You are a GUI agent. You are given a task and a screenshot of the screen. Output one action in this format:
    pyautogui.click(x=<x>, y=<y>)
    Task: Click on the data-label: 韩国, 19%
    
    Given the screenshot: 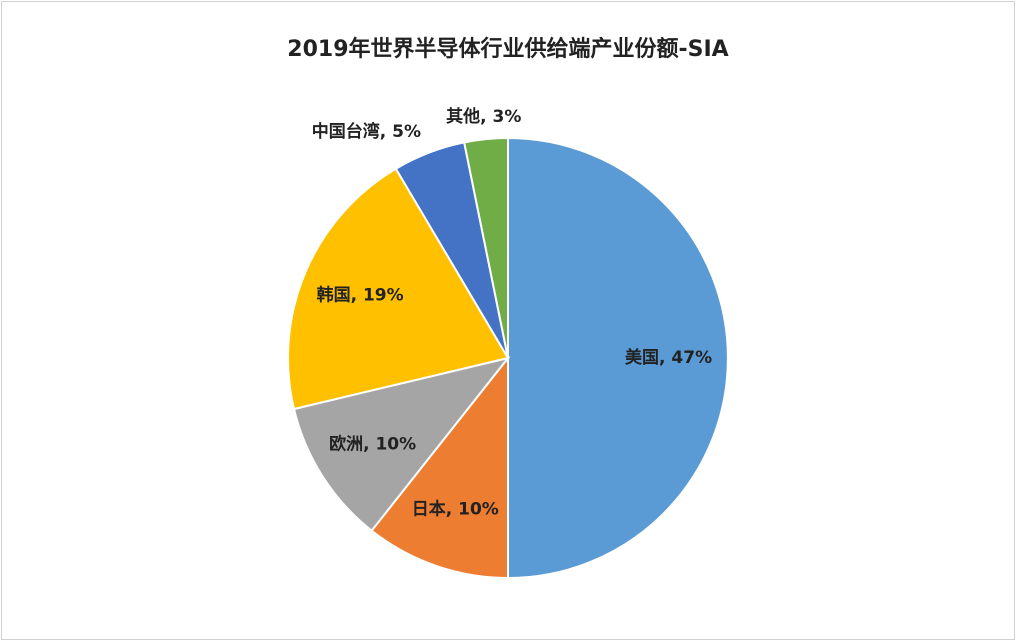 What is the action you would take?
    pyautogui.click(x=360, y=294)
    